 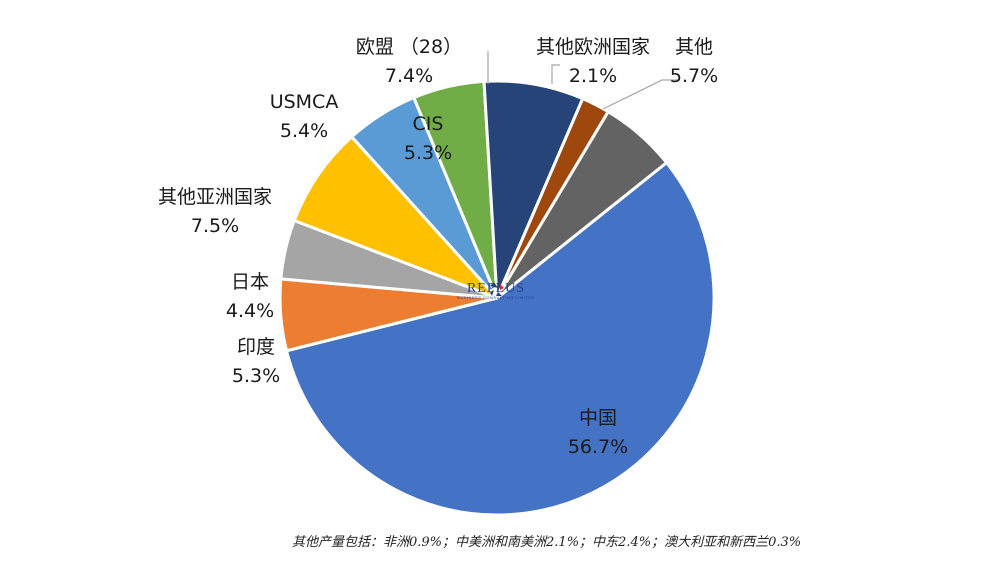 What do you see at coordinates (304, 102) in the screenshot?
I see `slice-label-name: USMCA` at bounding box center [304, 102].